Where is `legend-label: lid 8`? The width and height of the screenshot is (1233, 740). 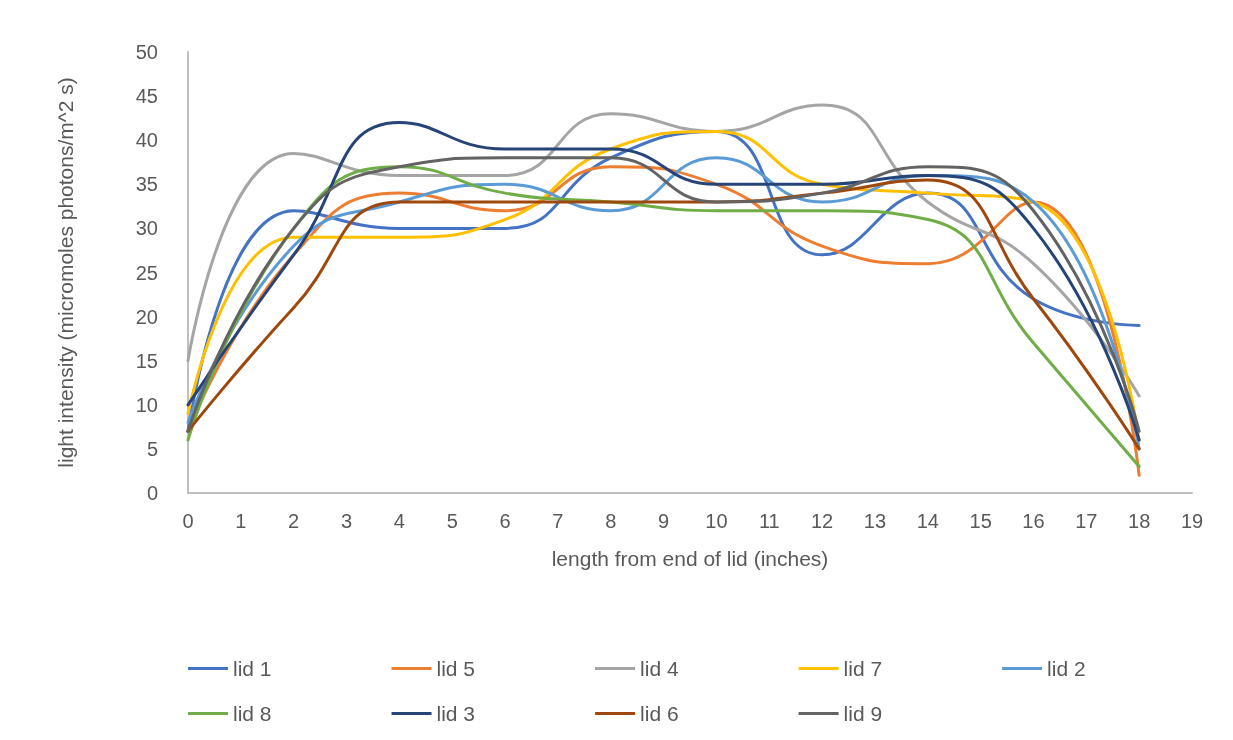
legend-label: lid 8 is located at coordinates (252, 713).